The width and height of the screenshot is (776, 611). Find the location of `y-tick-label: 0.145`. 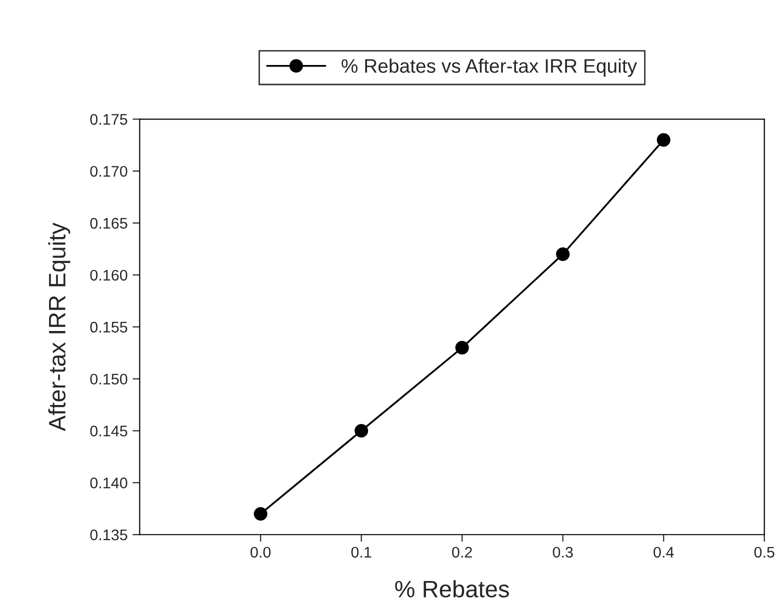

y-tick-label: 0.145 is located at coordinates (109, 431).